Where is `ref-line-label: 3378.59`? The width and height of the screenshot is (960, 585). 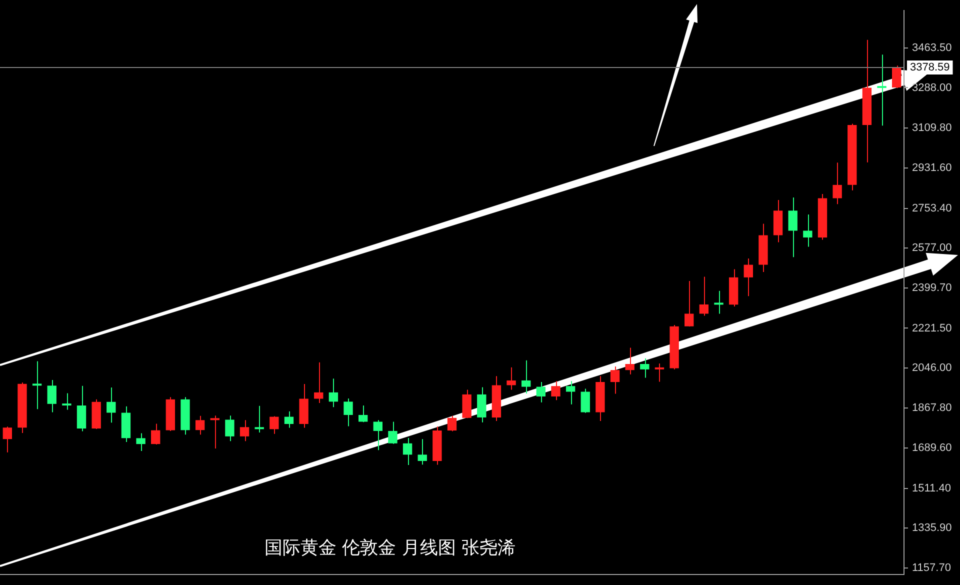
ref-line-label: 3378.59 is located at coordinates (930, 68).